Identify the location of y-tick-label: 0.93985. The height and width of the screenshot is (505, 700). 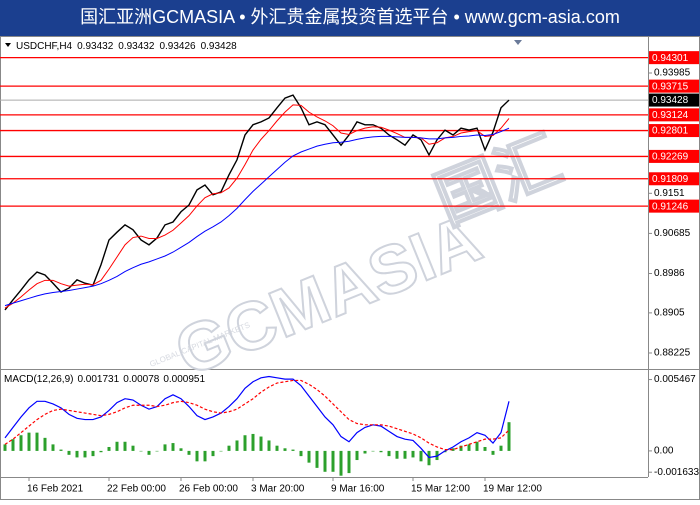
(672, 73).